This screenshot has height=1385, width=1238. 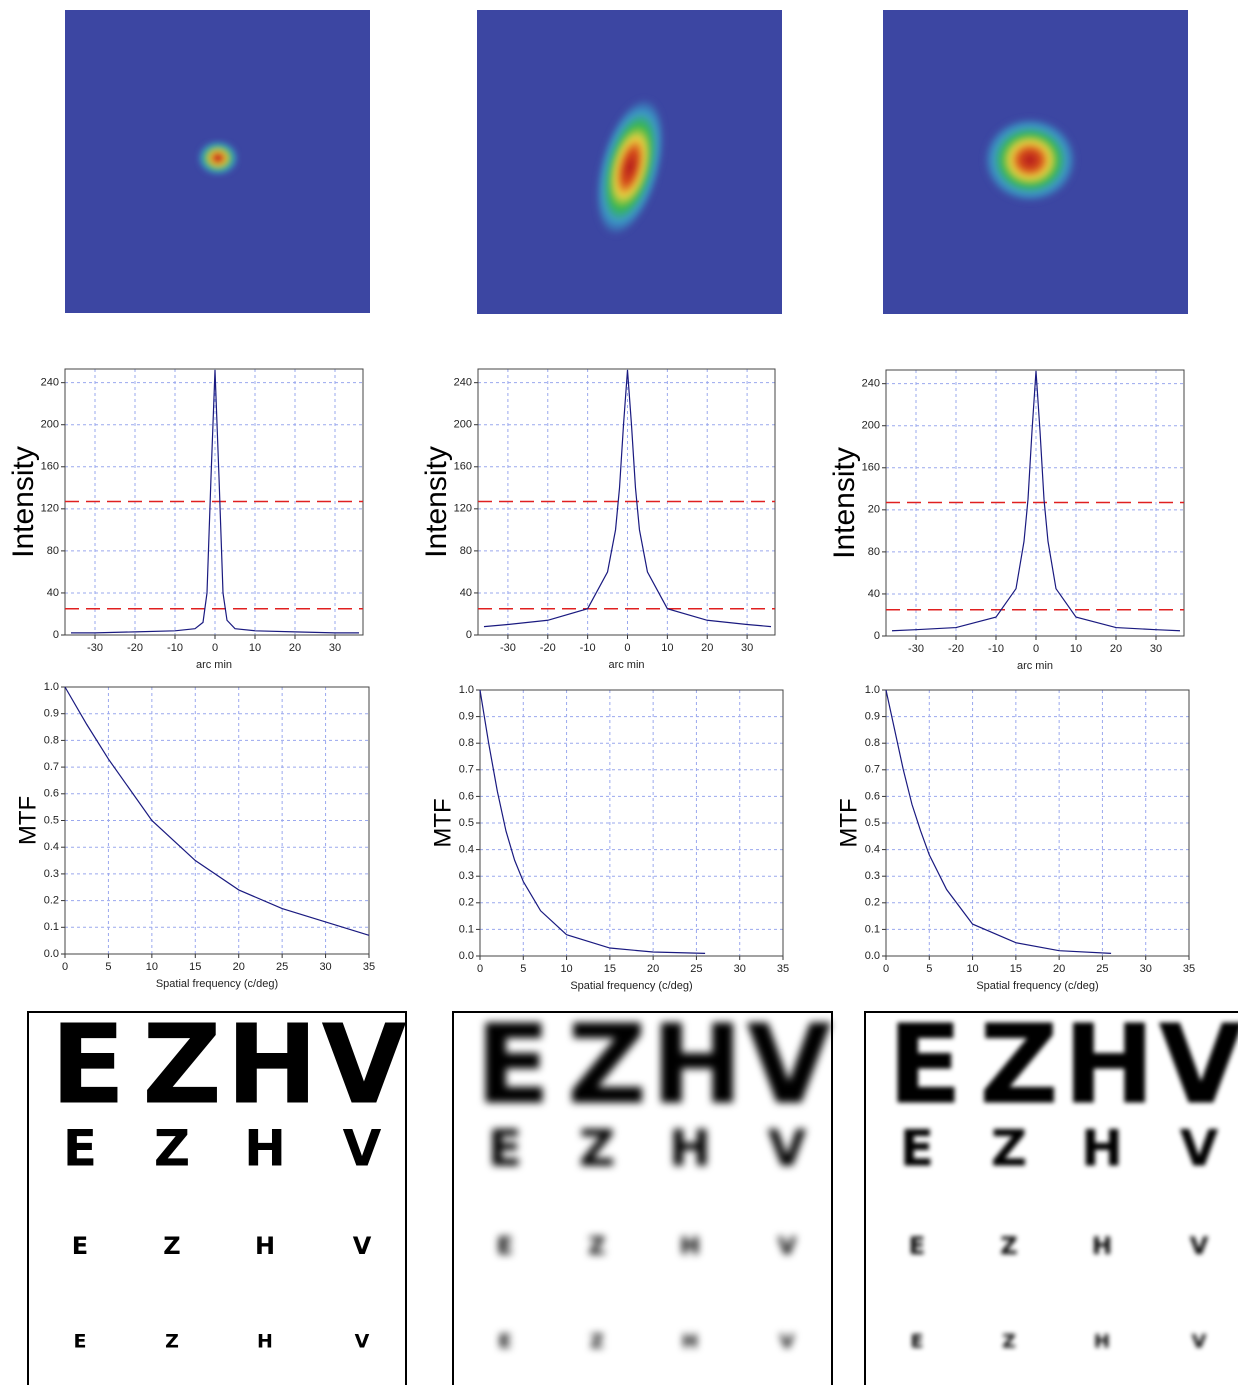 I want to click on x-tick-label: -30, so click(x=95, y=648).